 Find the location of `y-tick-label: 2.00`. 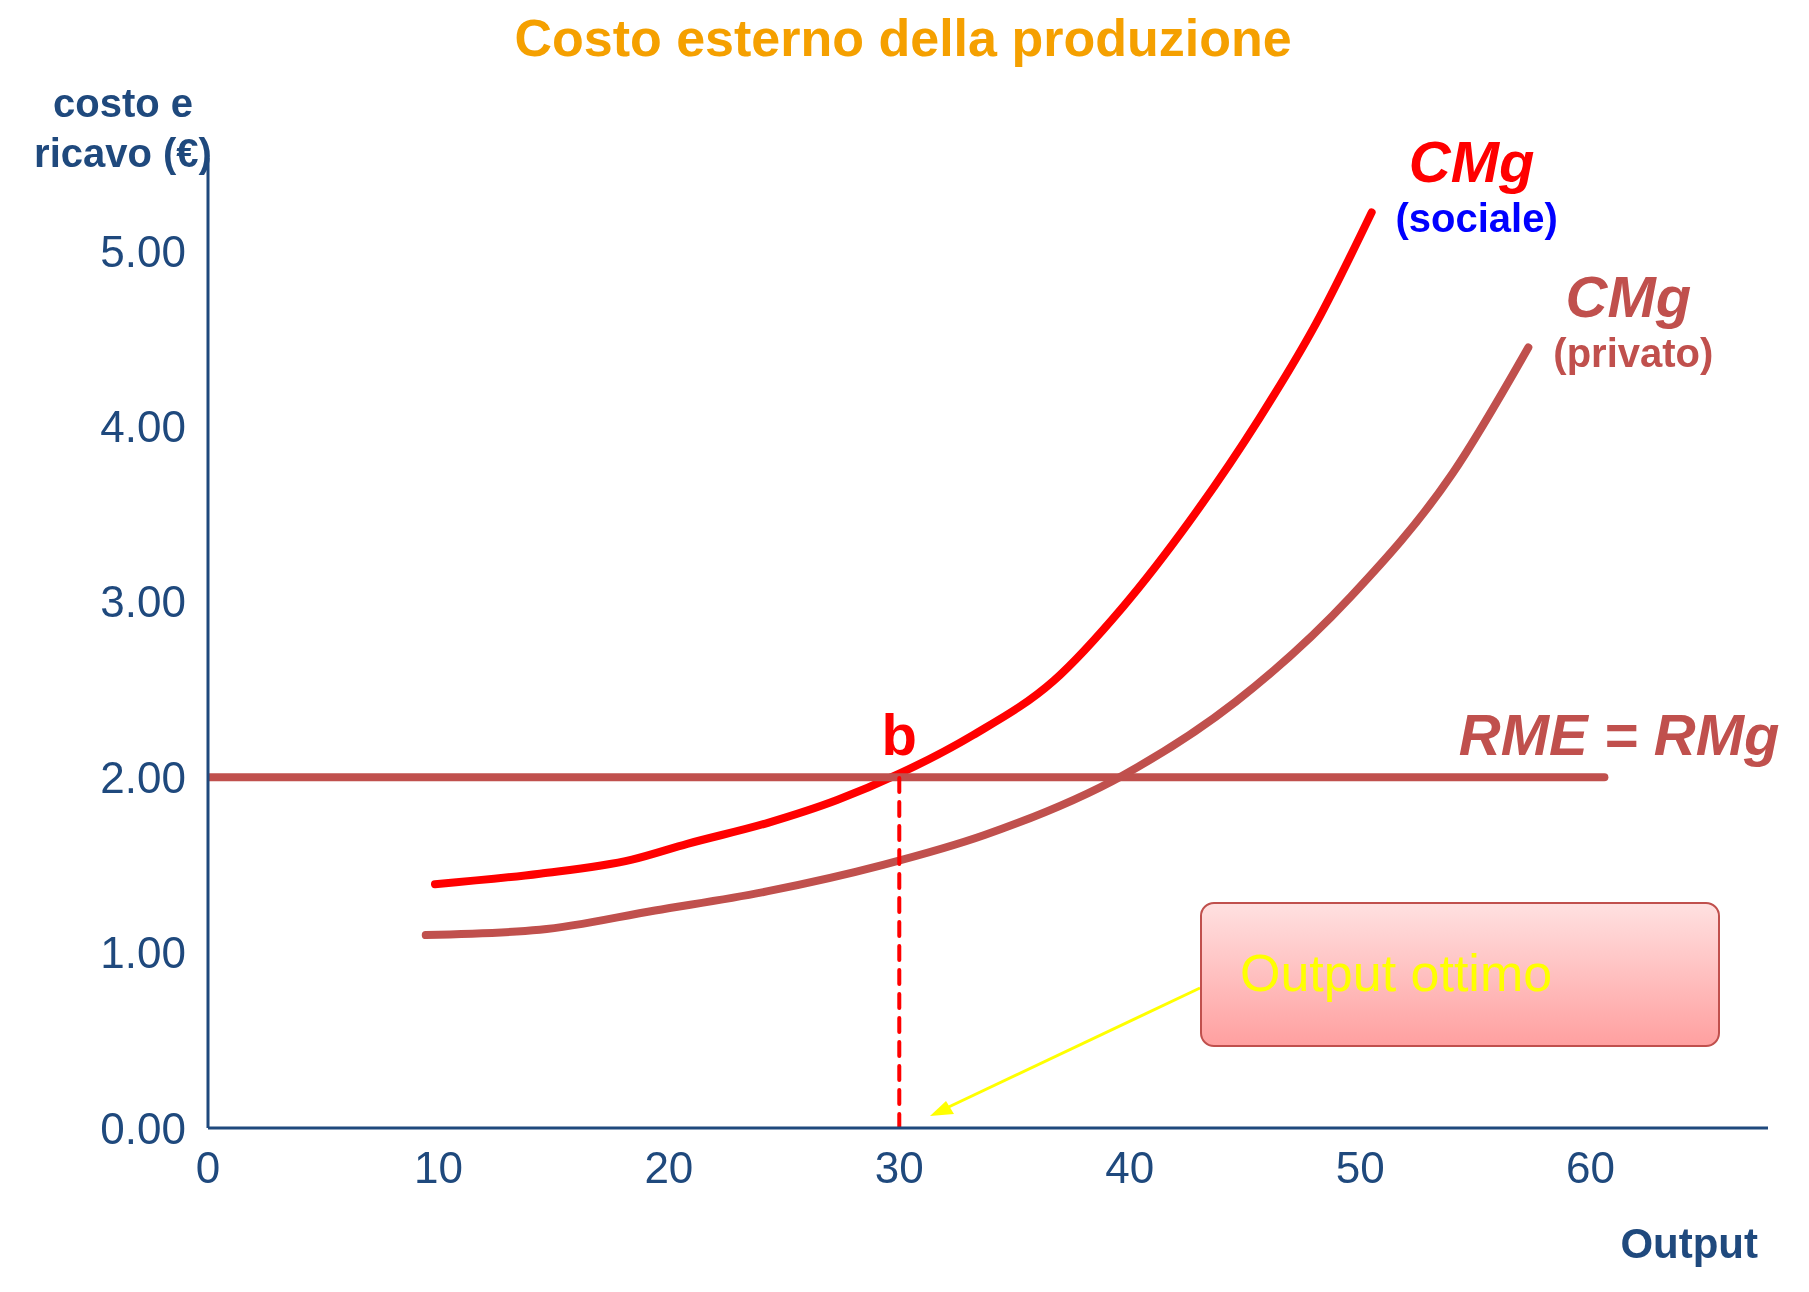

y-tick-label: 2.00 is located at coordinates (143, 777).